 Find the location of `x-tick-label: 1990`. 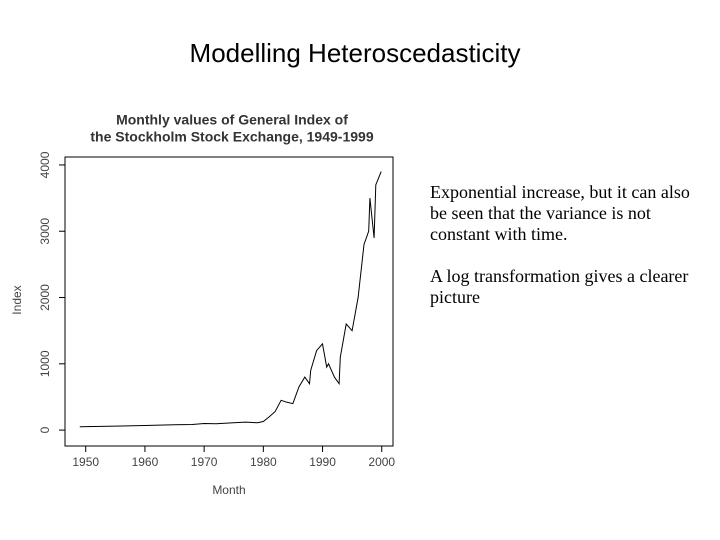

x-tick-label: 1990 is located at coordinates (322, 462).